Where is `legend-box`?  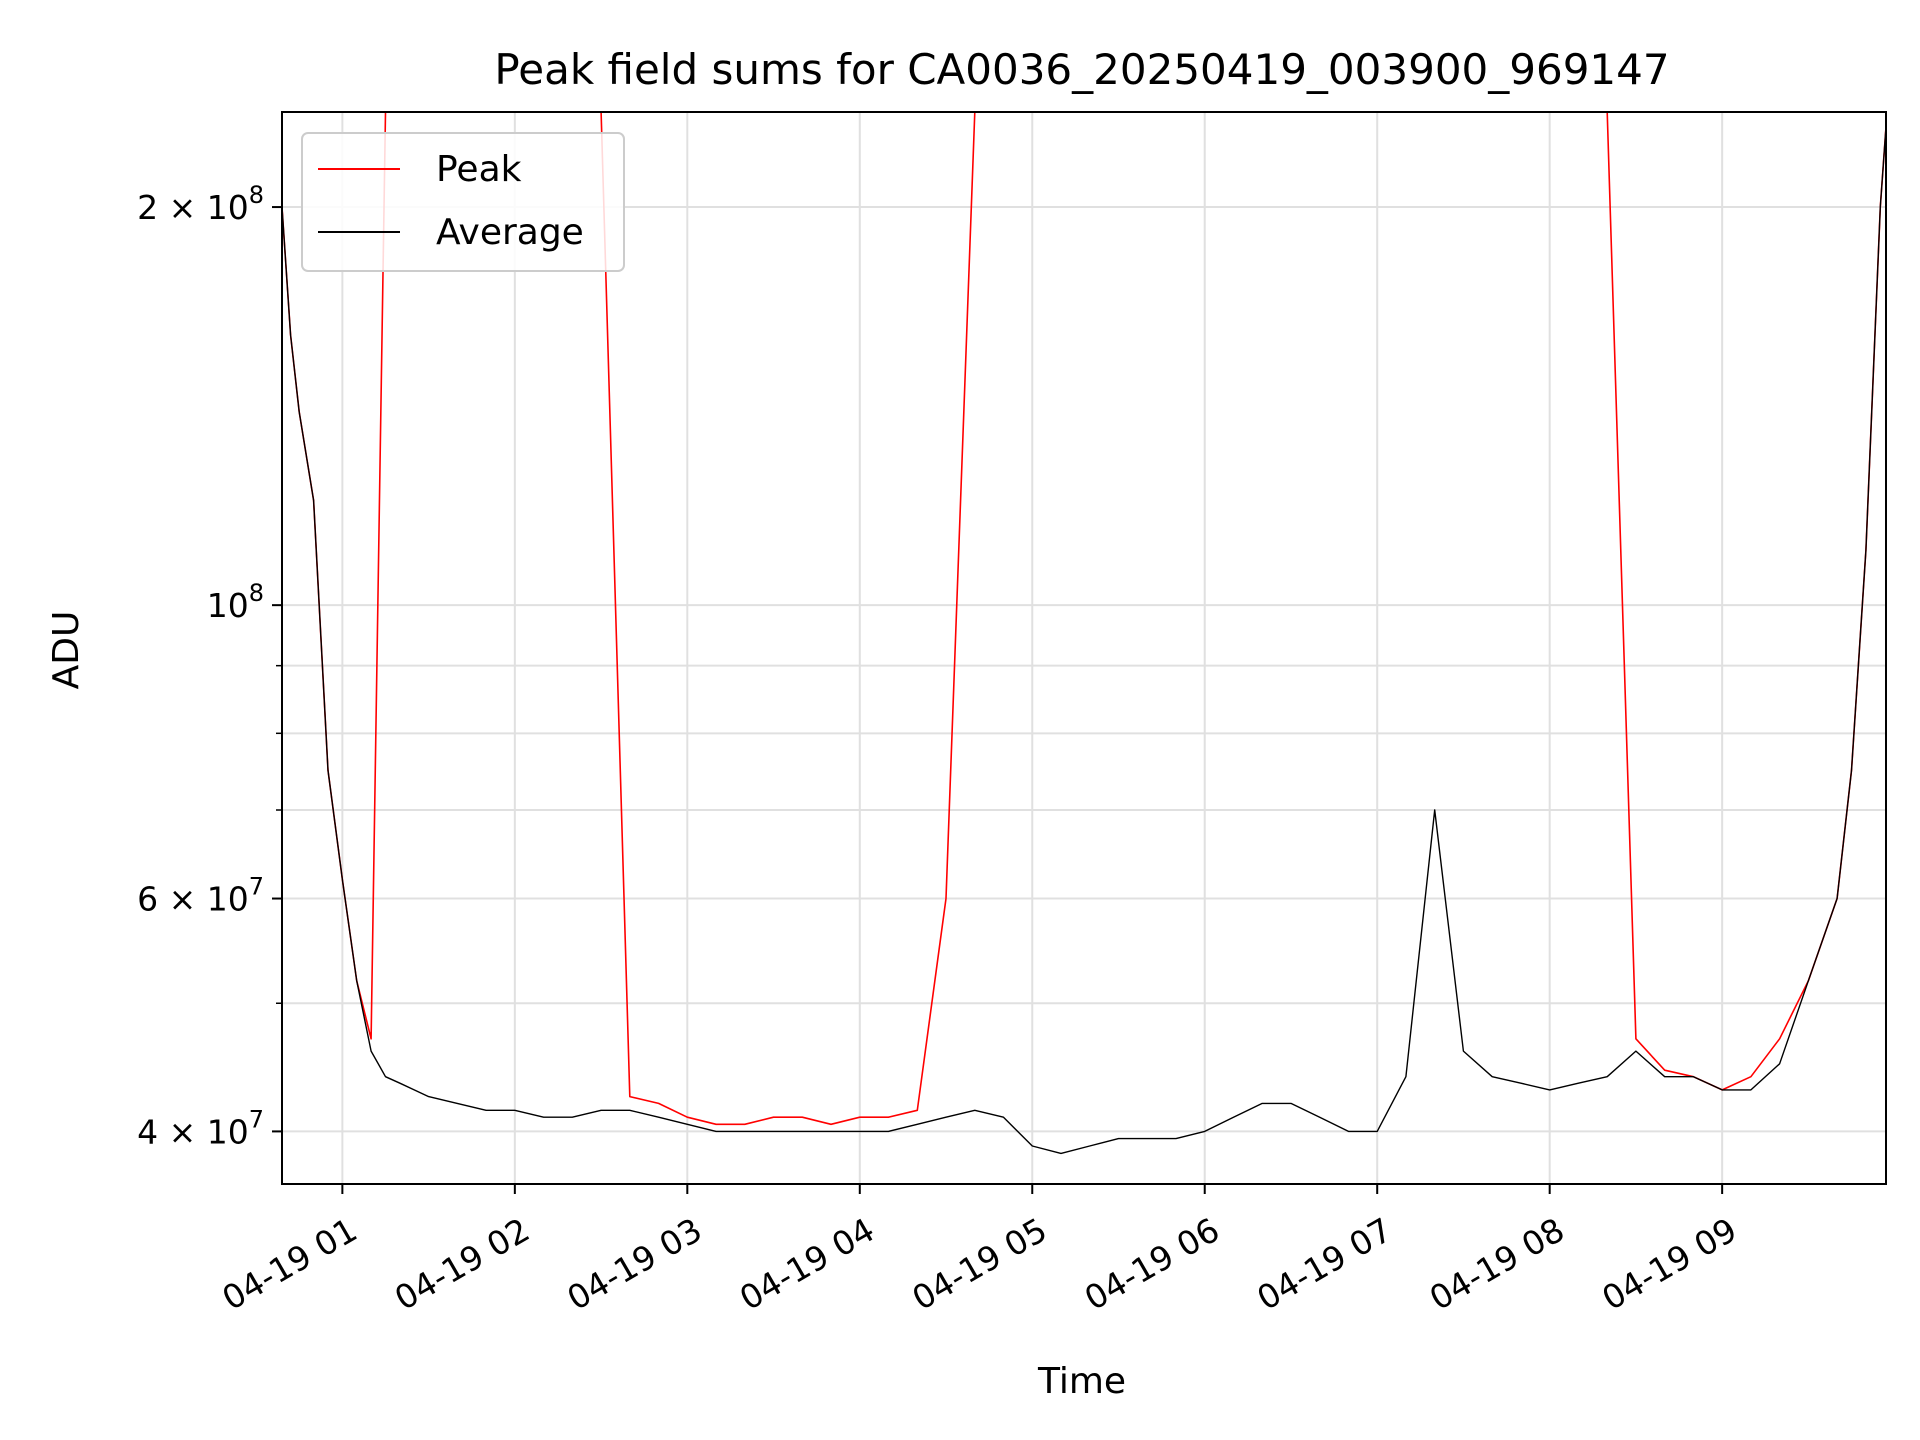
legend-box is located at coordinates (463, 202).